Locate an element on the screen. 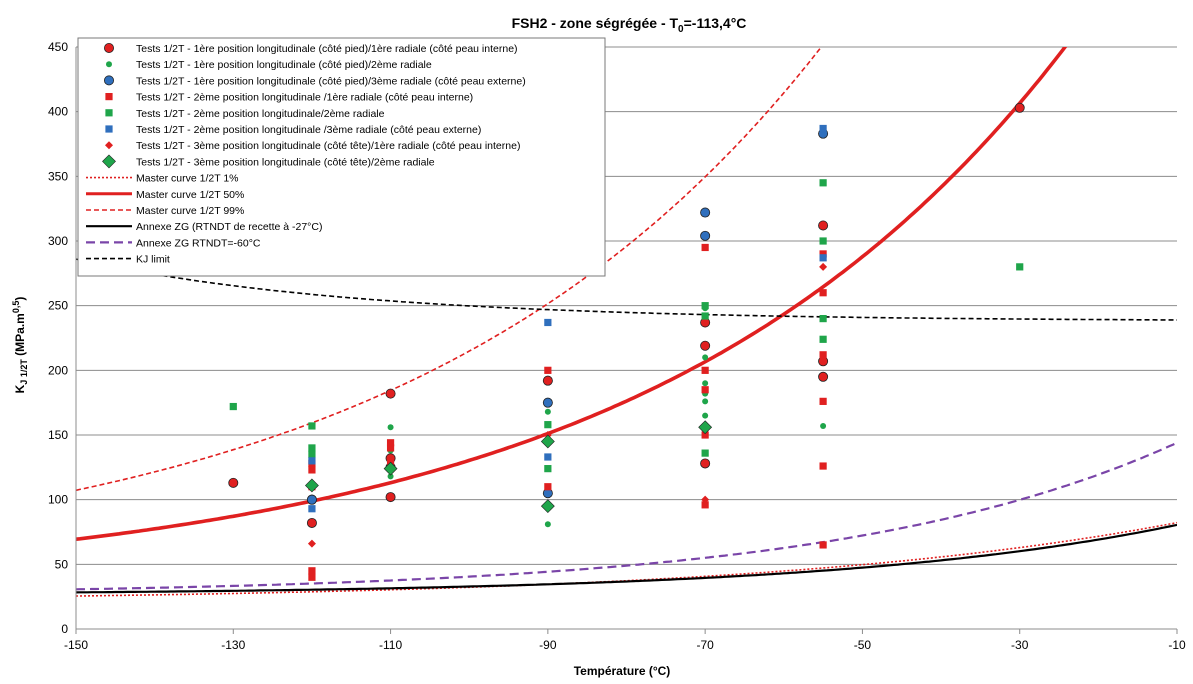 Image resolution: width=1193 pixels, height=684 pixels. x-tick-label--30: -30 is located at coordinates (1020, 645).